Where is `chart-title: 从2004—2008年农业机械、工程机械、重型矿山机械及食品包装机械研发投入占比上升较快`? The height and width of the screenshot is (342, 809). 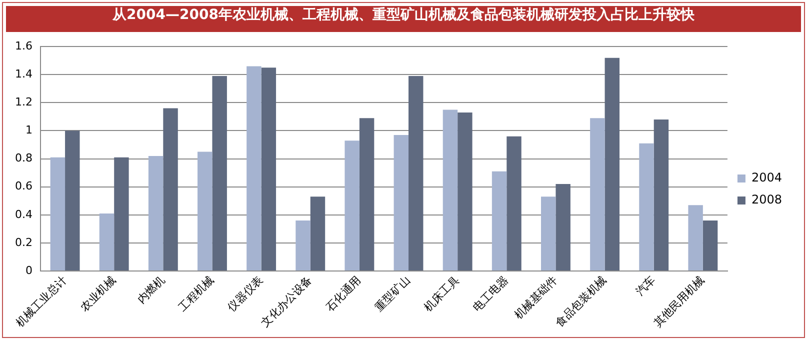 chart-title: 从2004—2008年农业机械、工程机械、重型矿山机械及食品包装机械研发投入占比上升较快 is located at coordinates (403, 19).